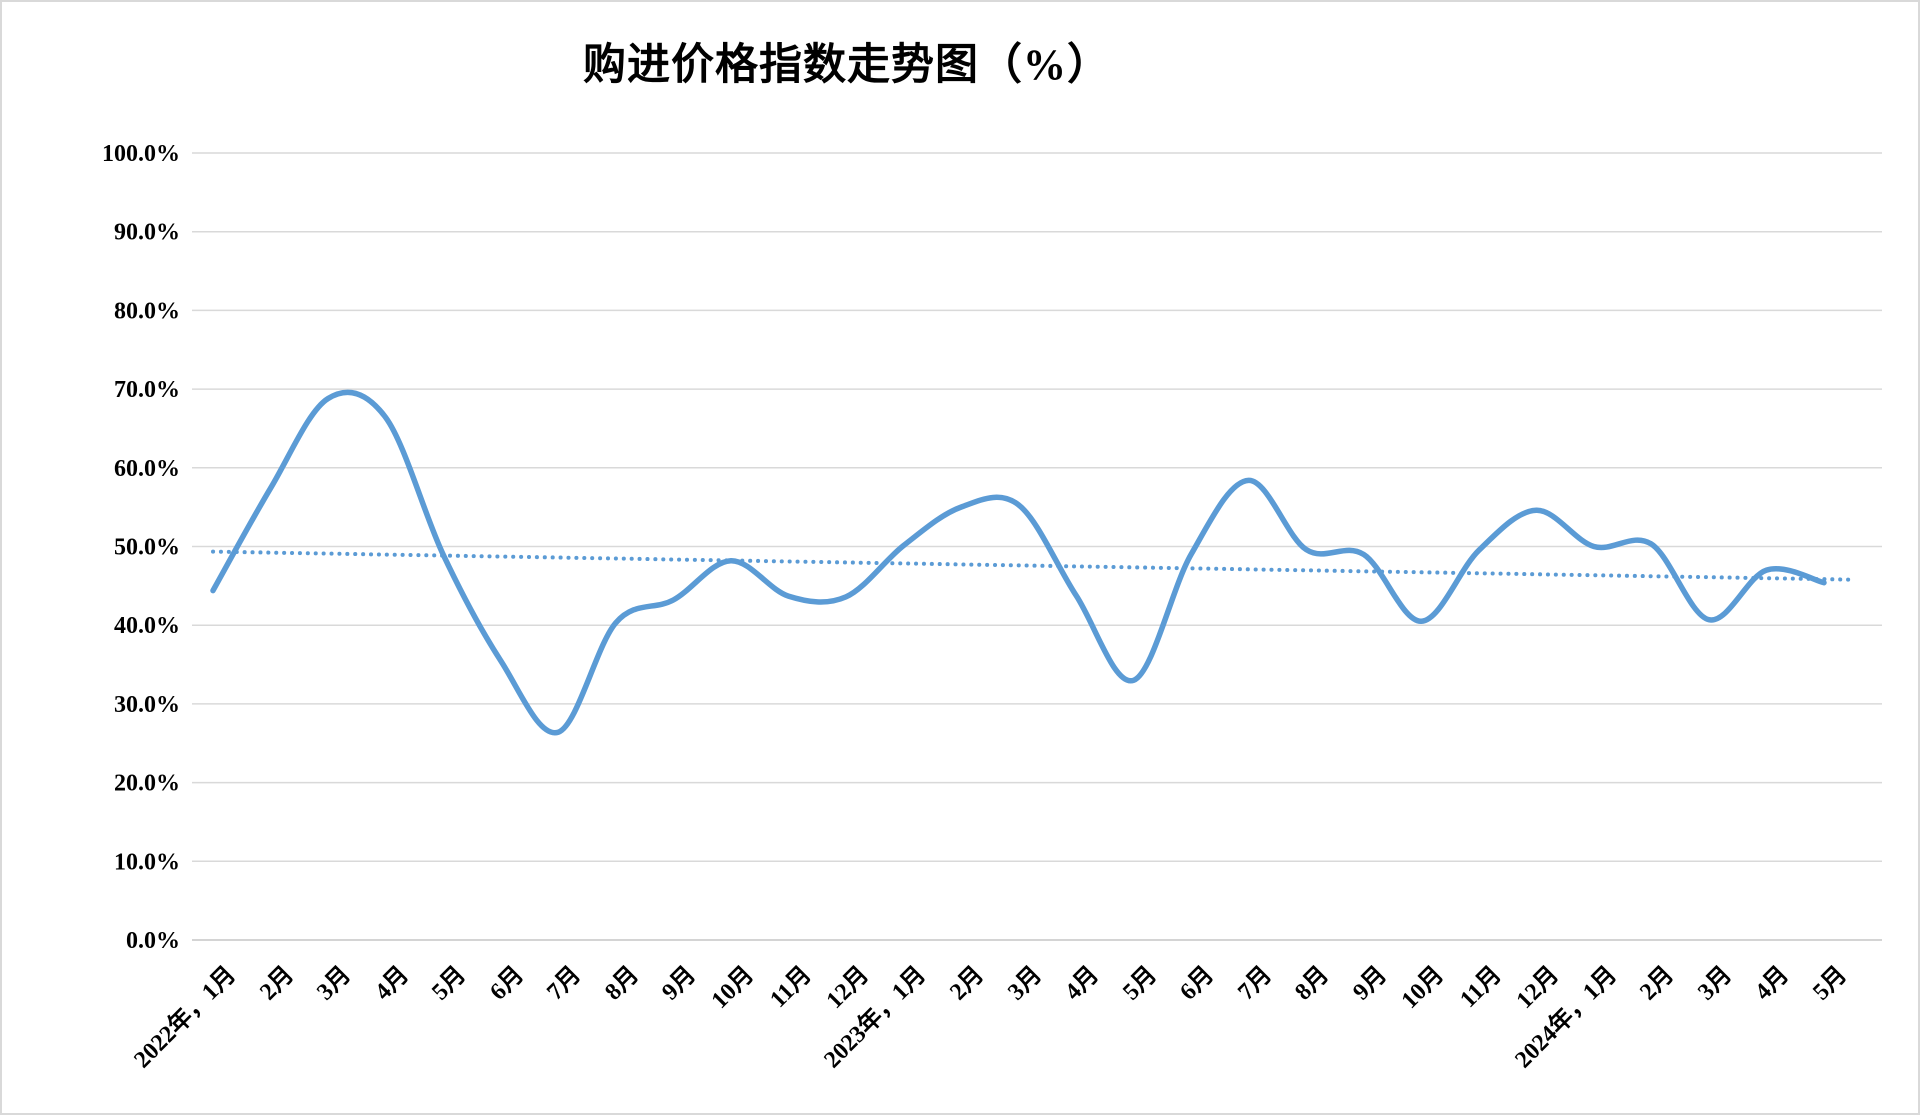 This screenshot has width=1920, height=1115. What do you see at coordinates (147, 626) in the screenshot?
I see `y-axis-label: 40.0%` at bounding box center [147, 626].